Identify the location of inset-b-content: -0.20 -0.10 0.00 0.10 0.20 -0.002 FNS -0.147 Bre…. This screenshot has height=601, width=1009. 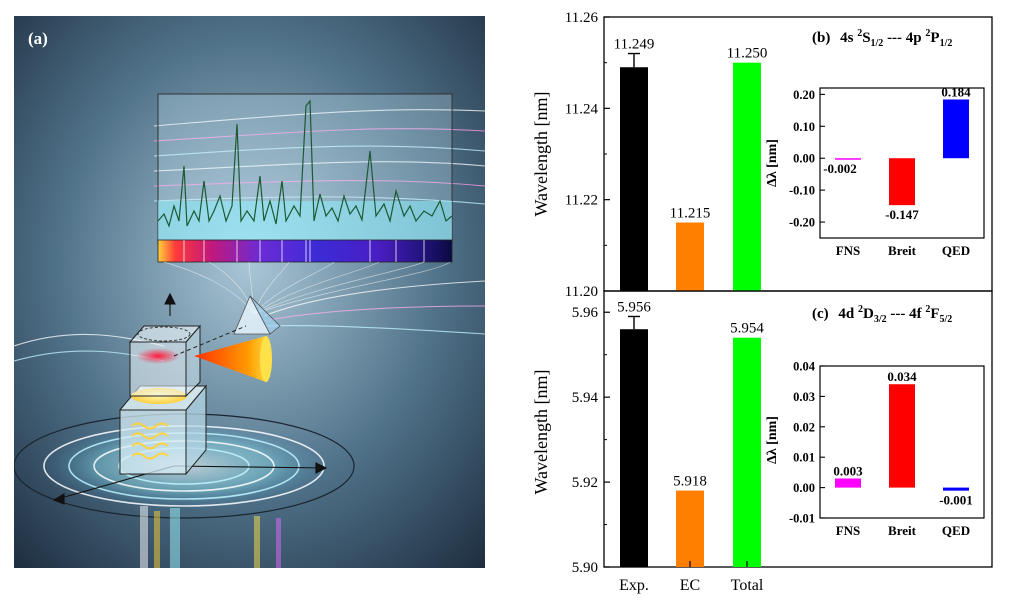
(880, 171).